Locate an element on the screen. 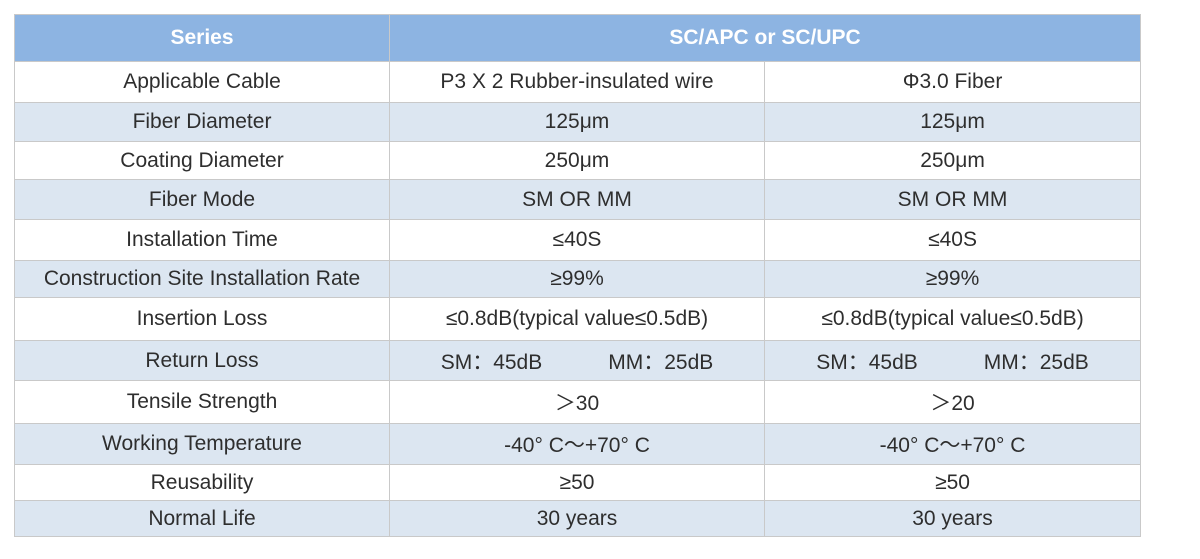 Image resolution: width=1200 pixels, height=559 pixels. table-row: Installation Time ≤40S ≤40S is located at coordinates (578, 240).